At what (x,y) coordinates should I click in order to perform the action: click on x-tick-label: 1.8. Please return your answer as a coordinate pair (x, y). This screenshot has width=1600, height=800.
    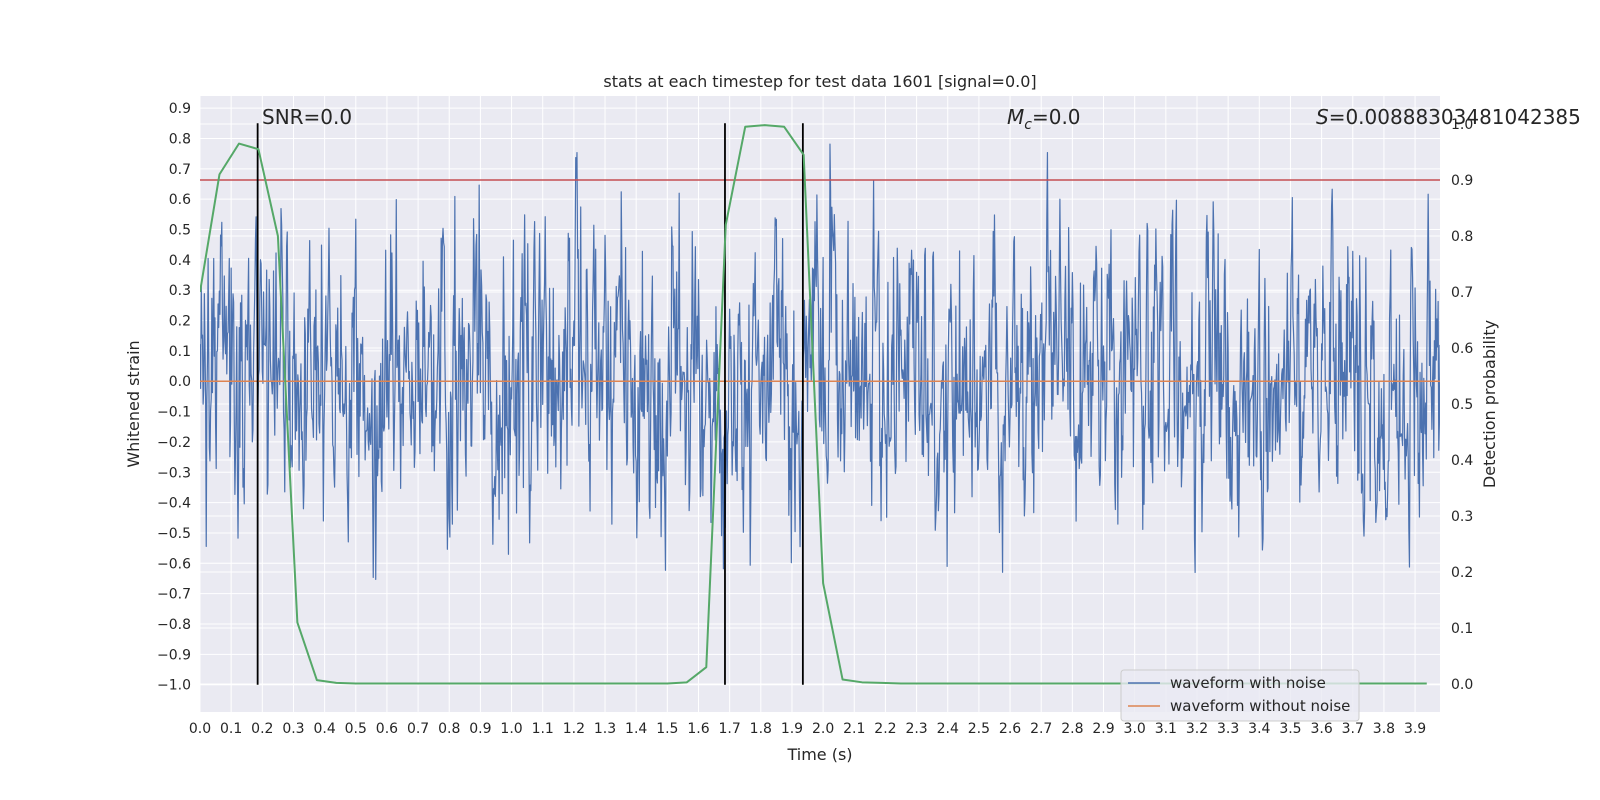
    Looking at the image, I should click on (761, 729).